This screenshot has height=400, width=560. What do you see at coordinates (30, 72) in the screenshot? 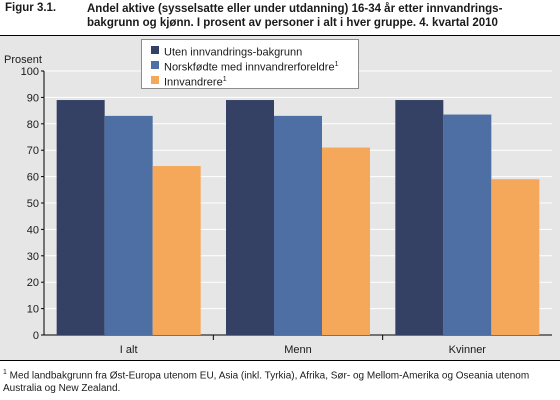
I see `y-tick-label-100: 100` at bounding box center [30, 72].